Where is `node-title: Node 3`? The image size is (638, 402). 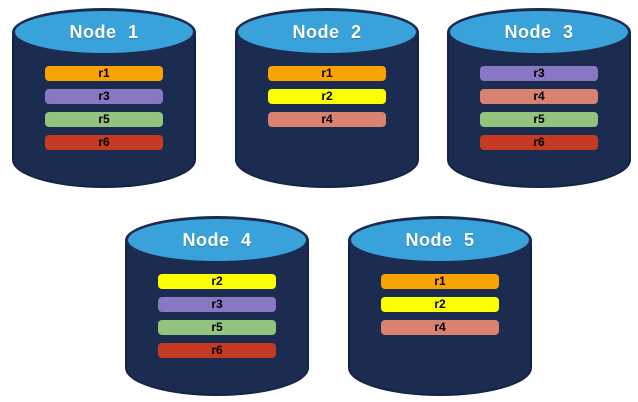
node-title: Node 3 is located at coordinates (539, 31).